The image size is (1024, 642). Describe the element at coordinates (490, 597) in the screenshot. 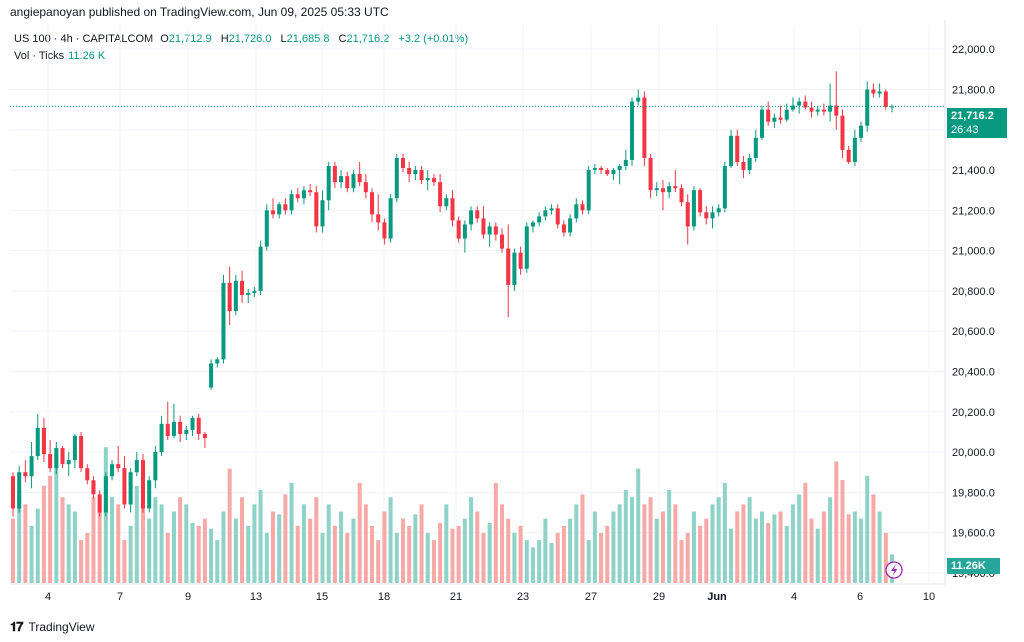

I see `time-axis: 4 7 9 13 15 18 21 23 27 29 Jun 4 6 10` at that location.